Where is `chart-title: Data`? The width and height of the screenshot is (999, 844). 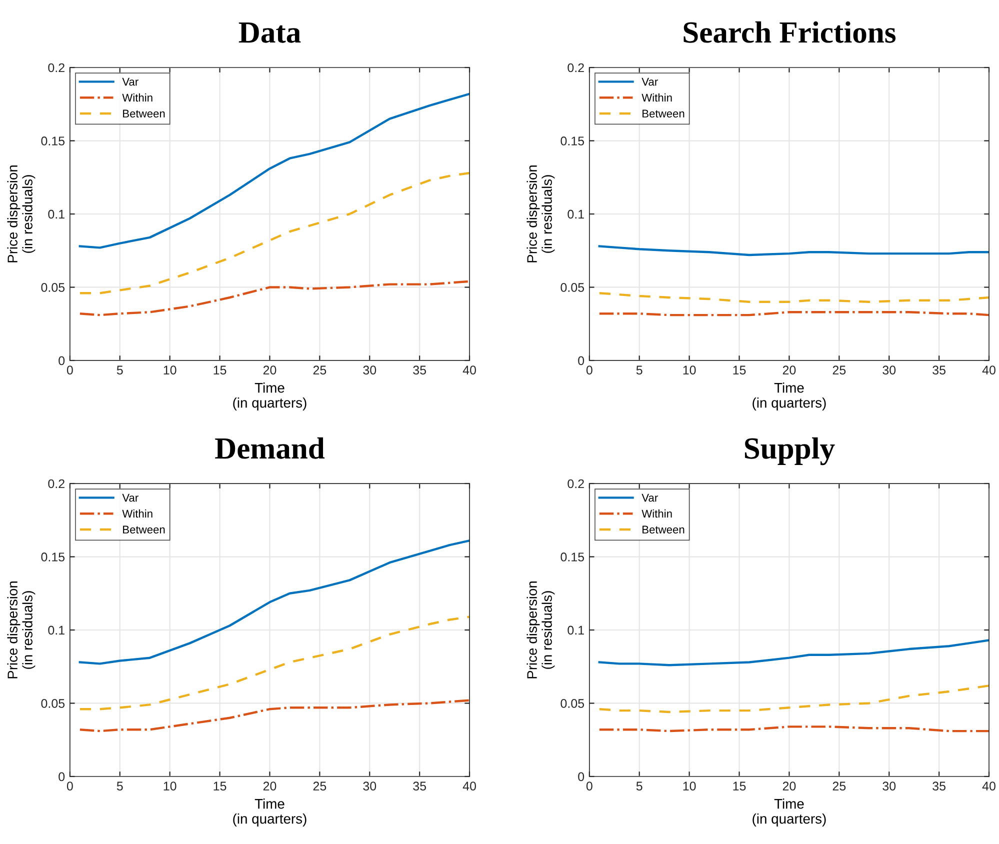
chart-title: Data is located at coordinates (269, 32).